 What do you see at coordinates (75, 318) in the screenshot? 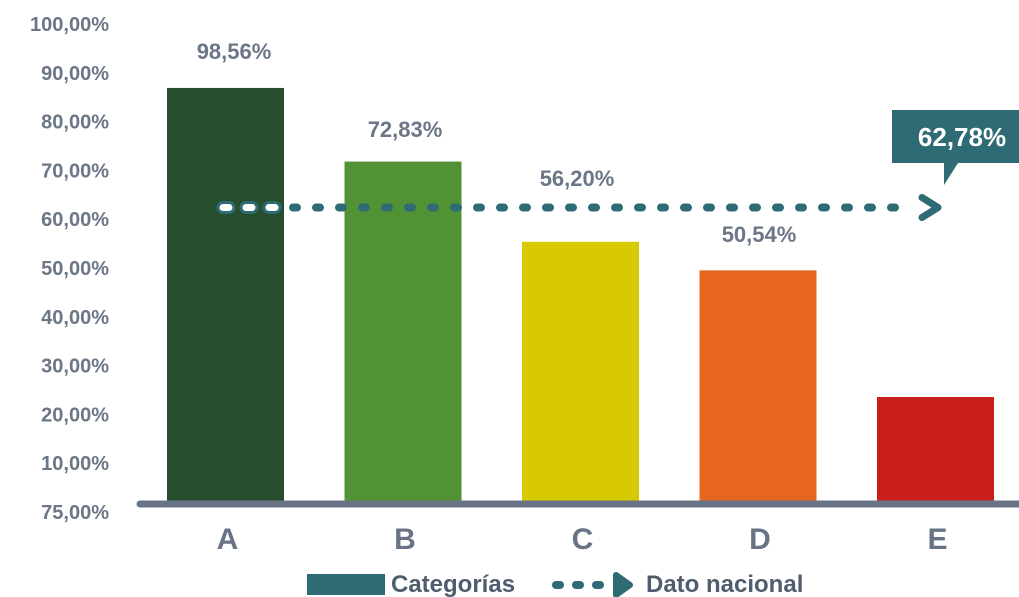
I see `y-tick-label: 40,00%` at bounding box center [75, 318].